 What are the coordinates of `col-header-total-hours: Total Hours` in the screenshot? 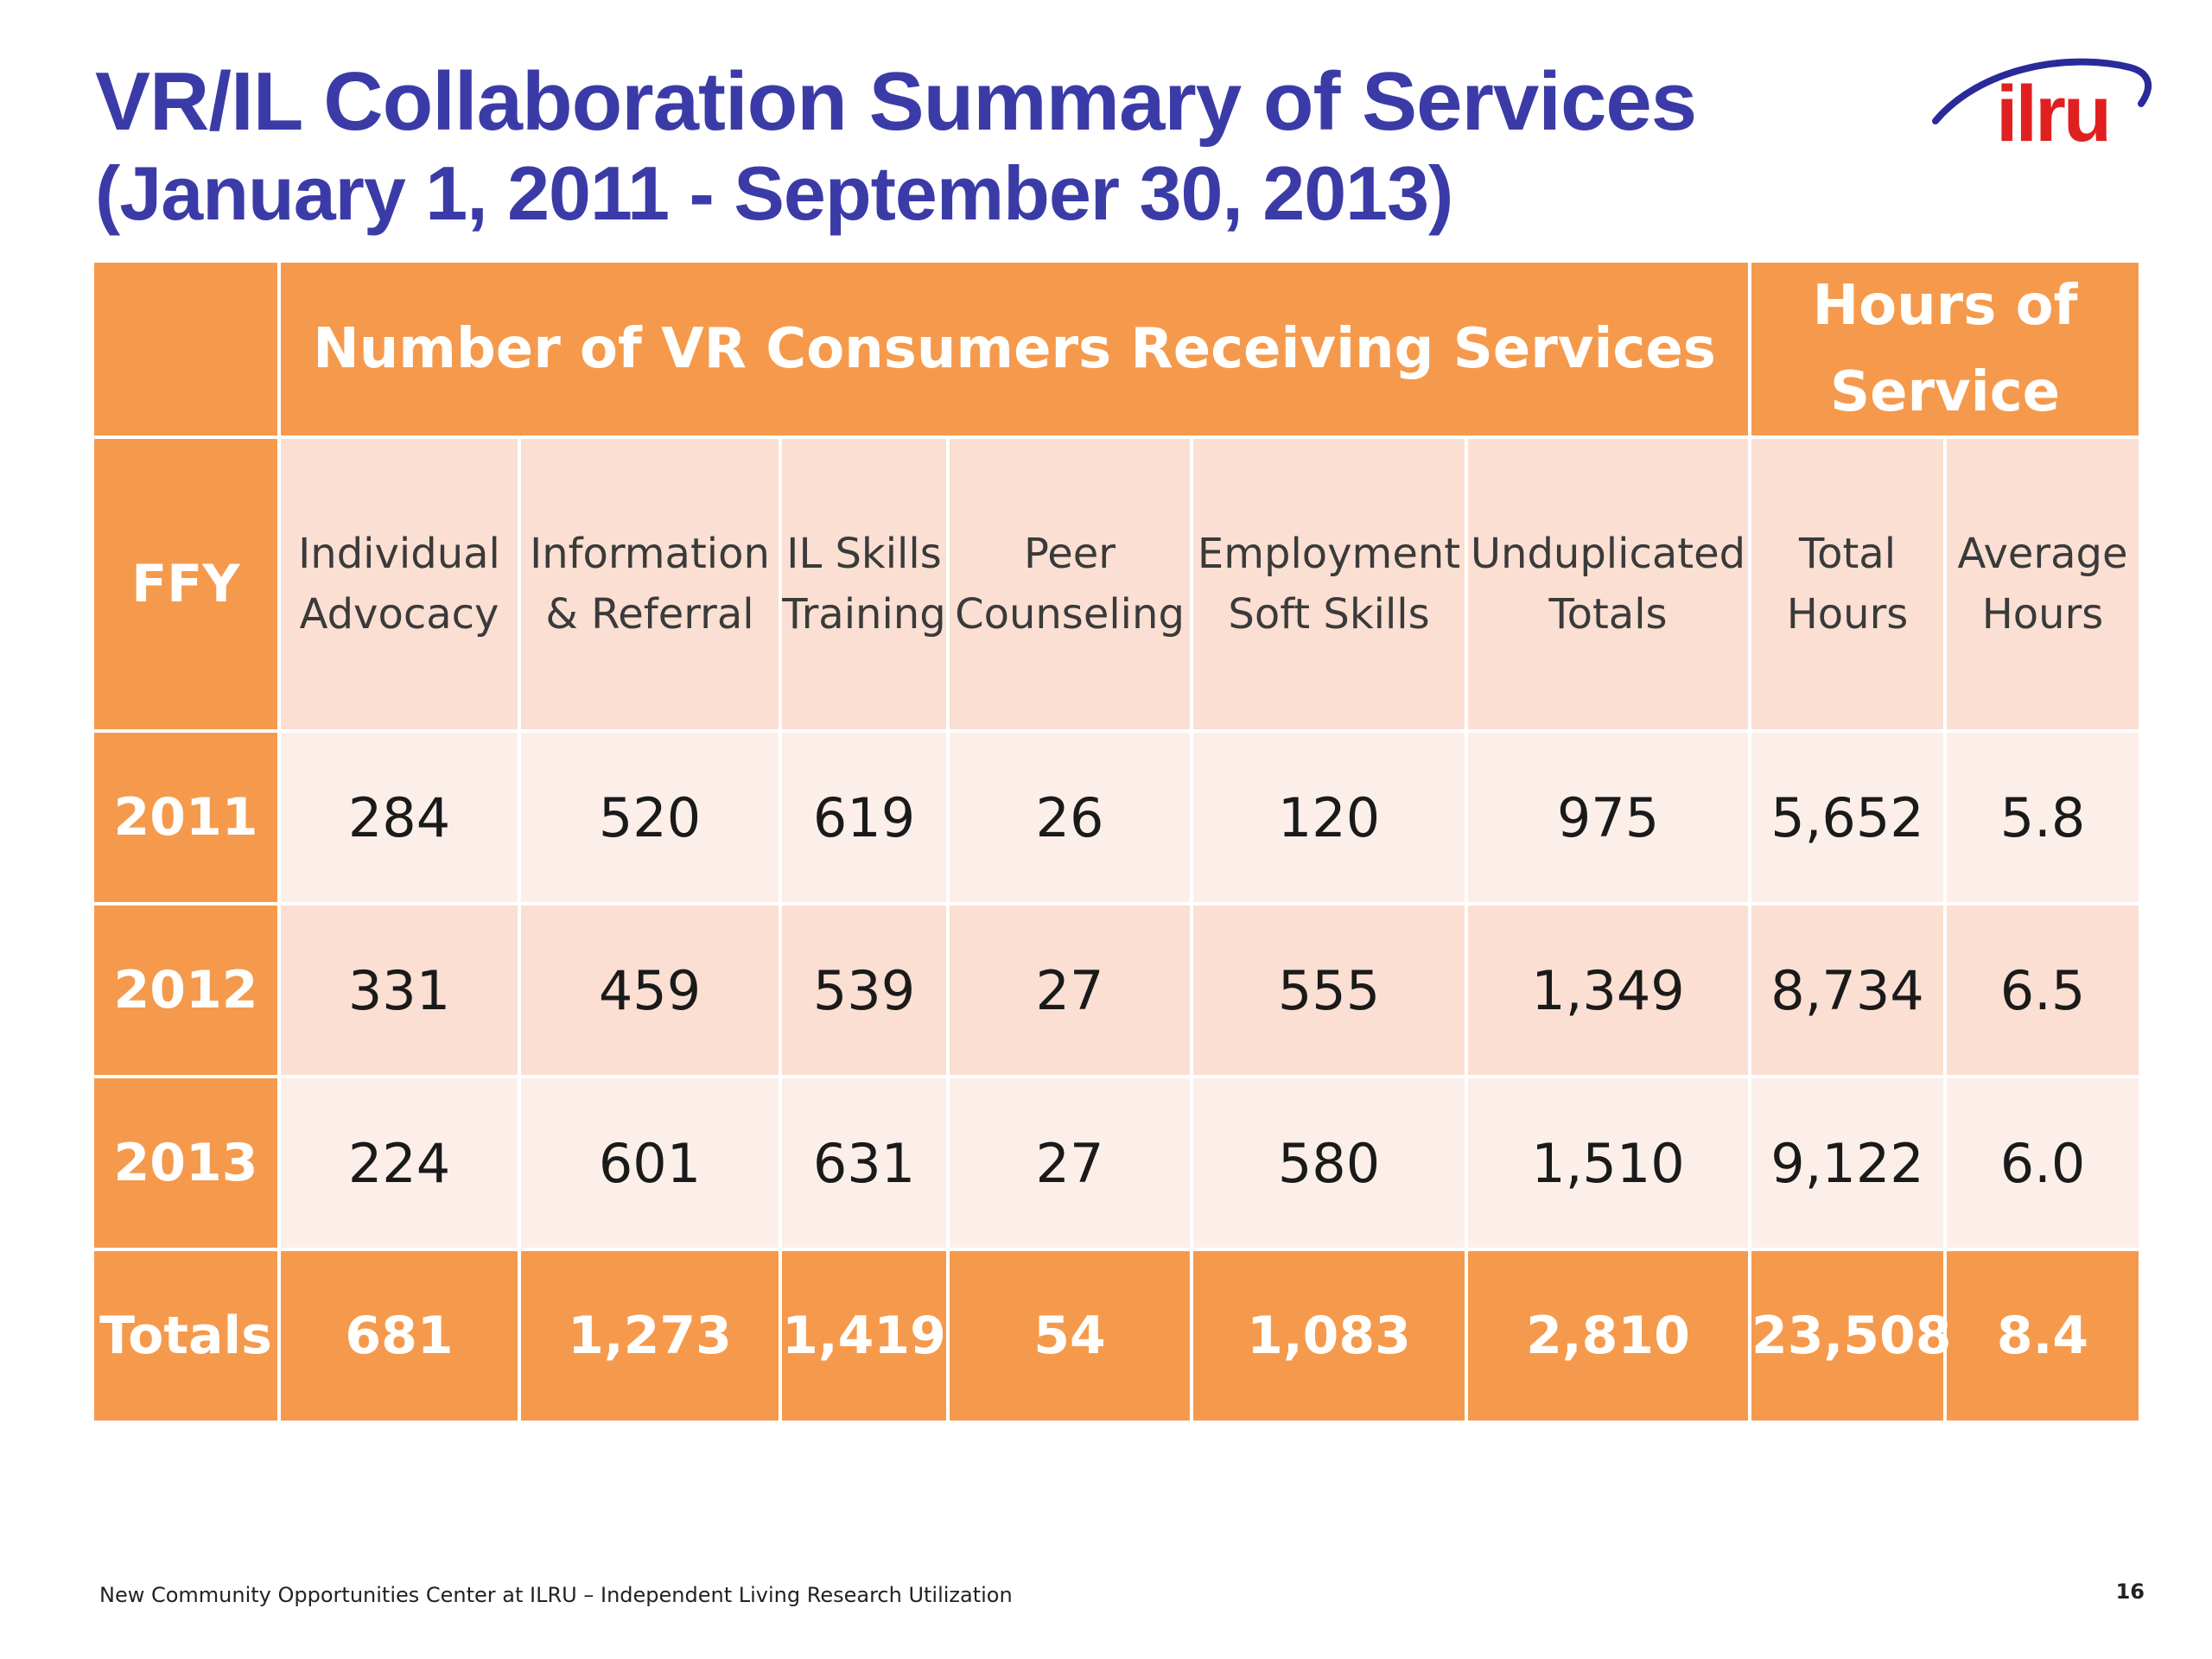 It's located at (1847, 584).